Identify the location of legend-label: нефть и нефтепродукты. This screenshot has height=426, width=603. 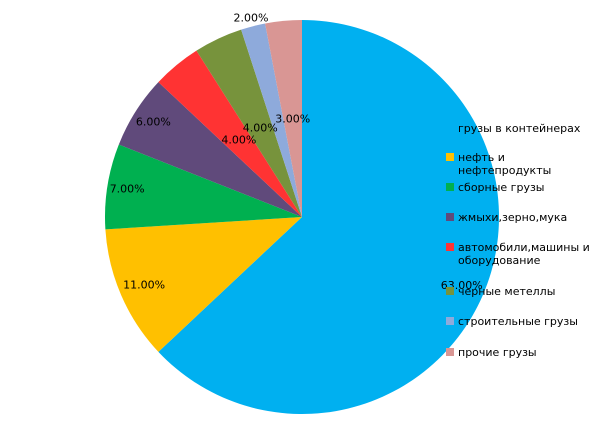
(505, 164).